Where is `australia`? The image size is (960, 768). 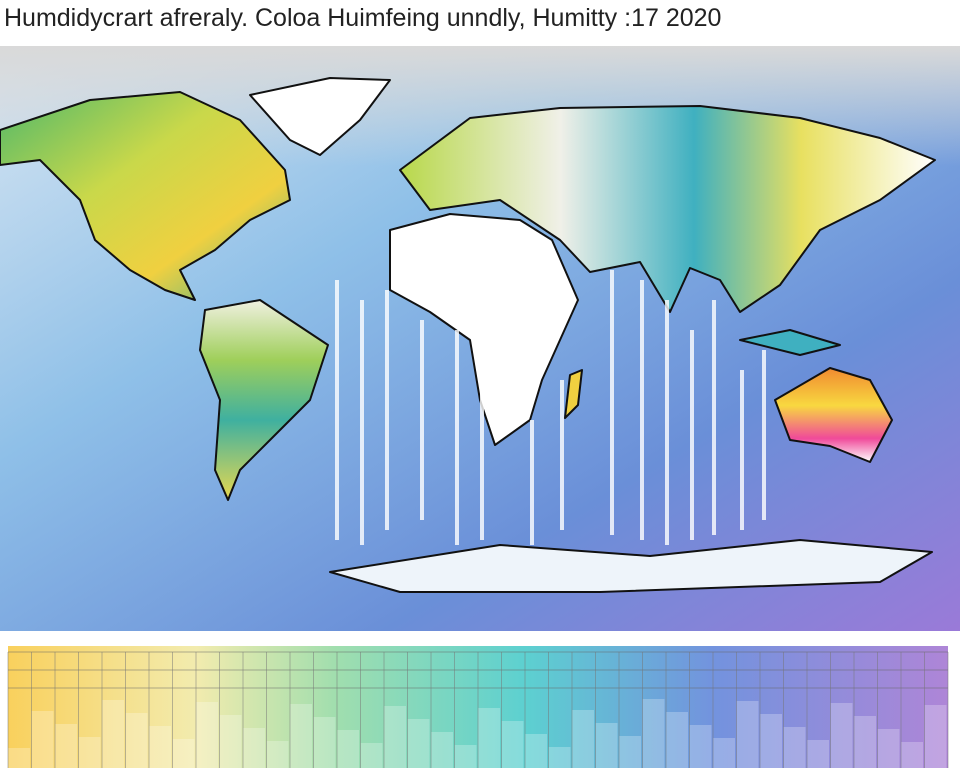 australia is located at coordinates (833, 415).